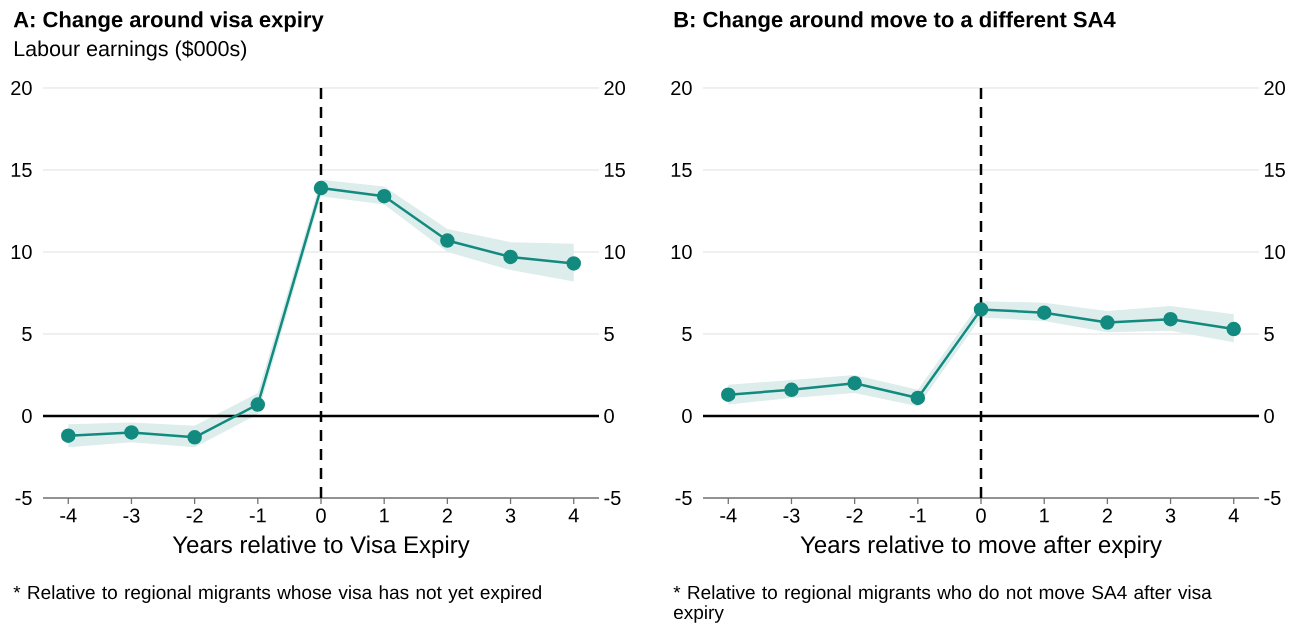 Image resolution: width=1296 pixels, height=628 pixels. What do you see at coordinates (130, 50) in the screenshot?
I see `y-axis-title: Labour earnings ($000s)` at bounding box center [130, 50].